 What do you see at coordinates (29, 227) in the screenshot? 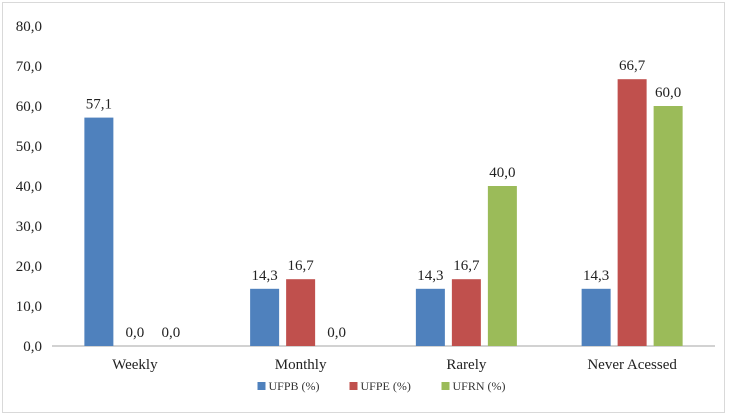
I see `y-tick-label: 30,0` at bounding box center [29, 227].